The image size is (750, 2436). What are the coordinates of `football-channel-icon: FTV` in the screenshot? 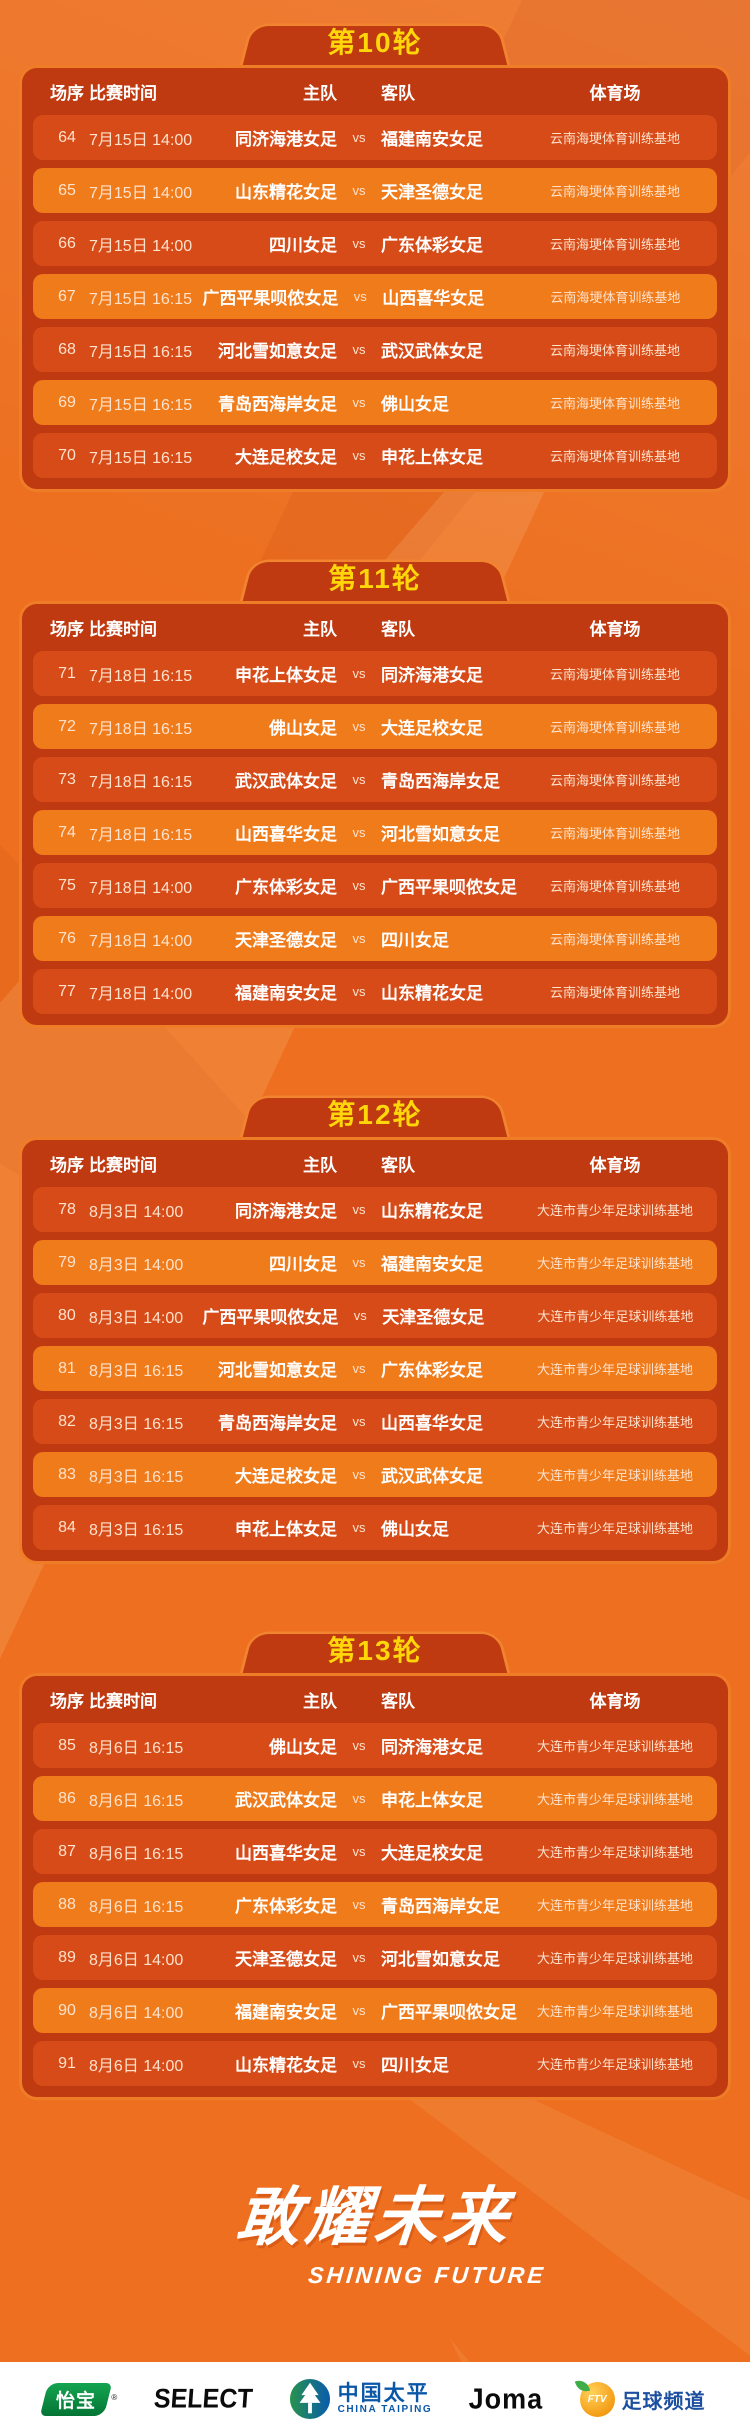 It's located at (597, 2399).